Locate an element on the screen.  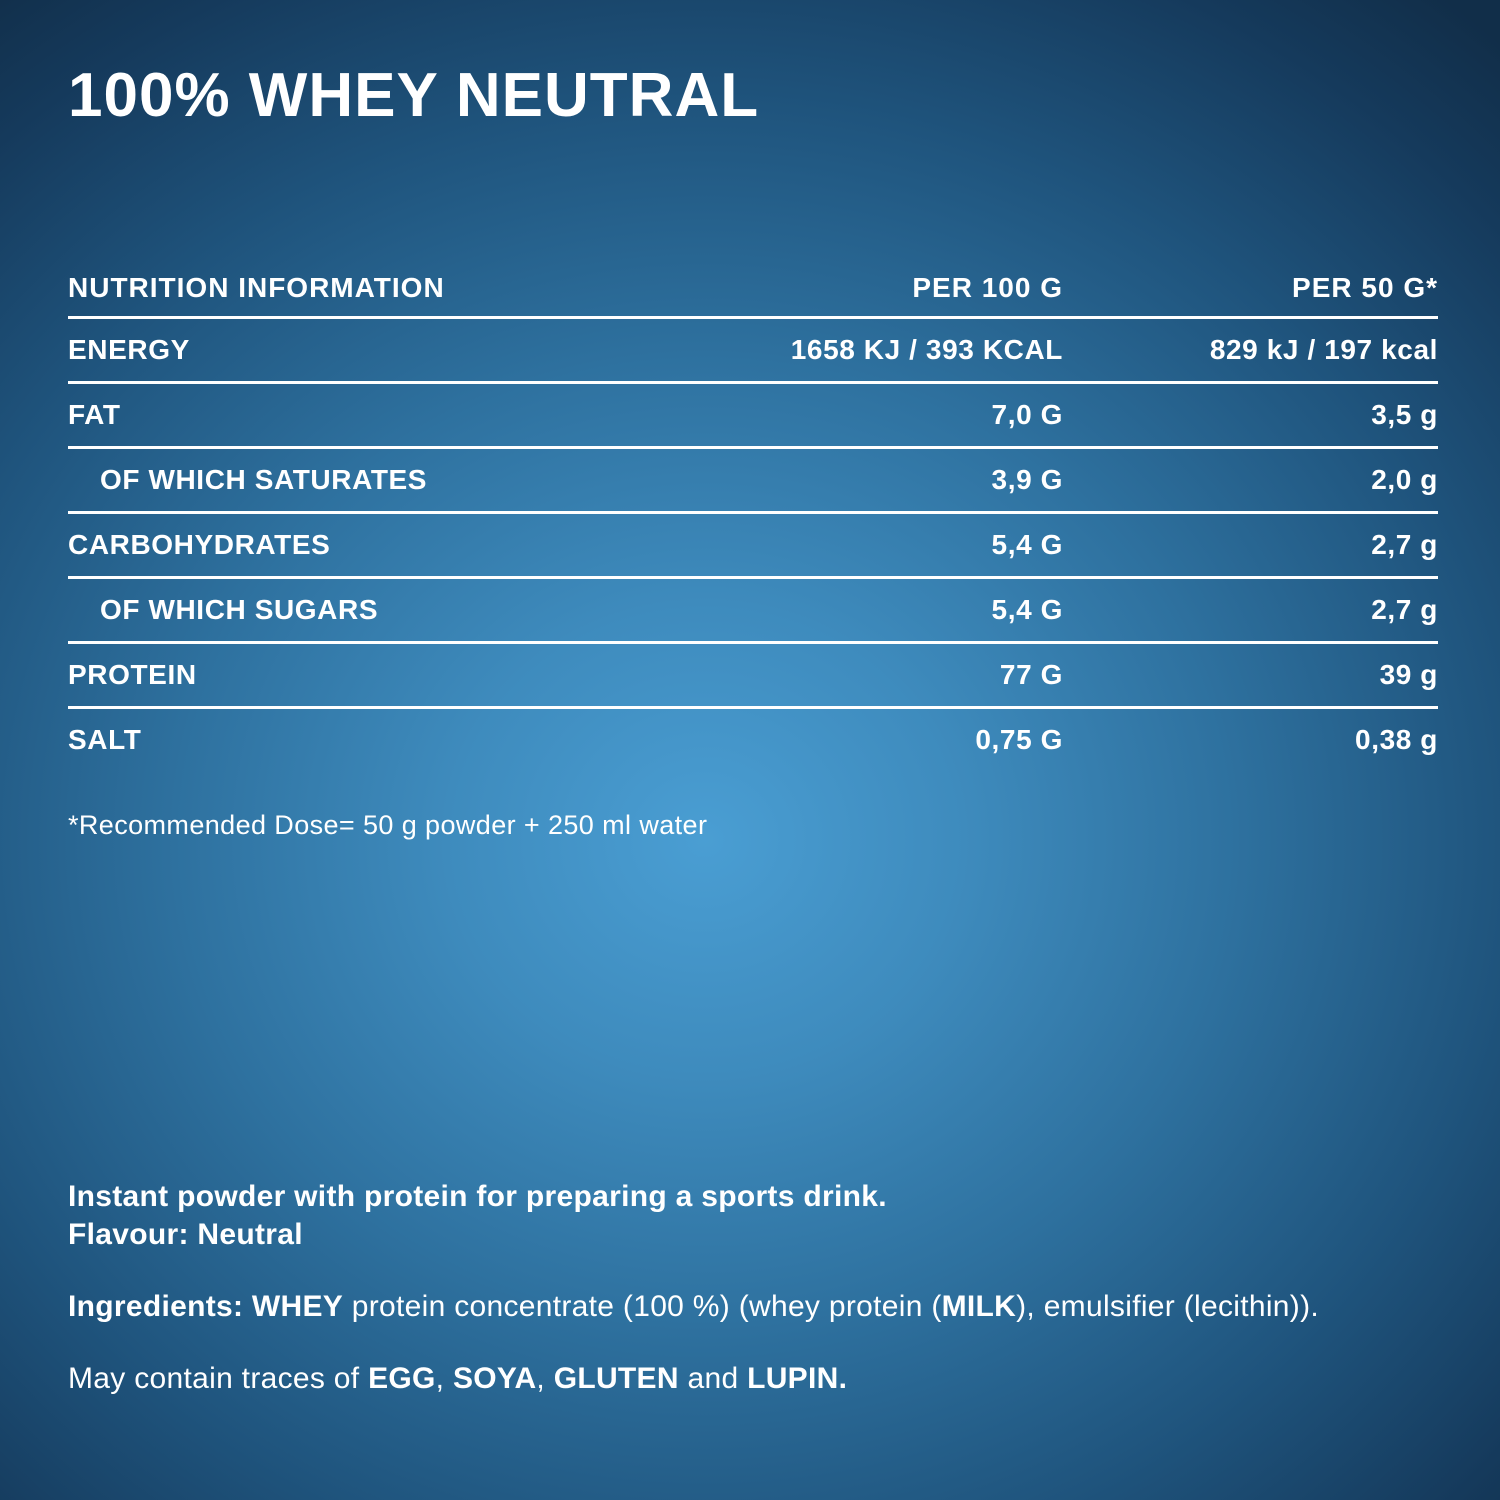
regular-text: May contain traces of is located at coordinates (218, 1378).